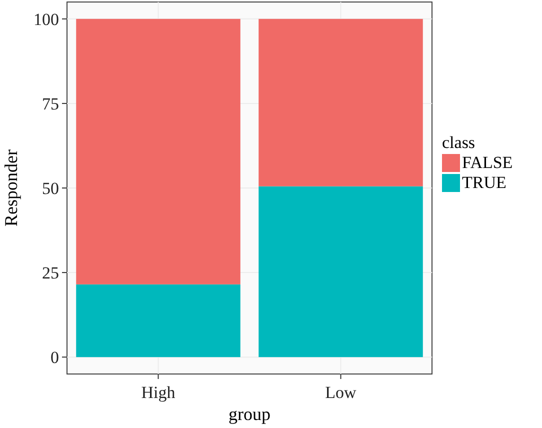 Image resolution: width=542 pixels, height=428 pixels. Describe the element at coordinates (11, 188) in the screenshot. I see `y-axis-title: Responder` at that location.